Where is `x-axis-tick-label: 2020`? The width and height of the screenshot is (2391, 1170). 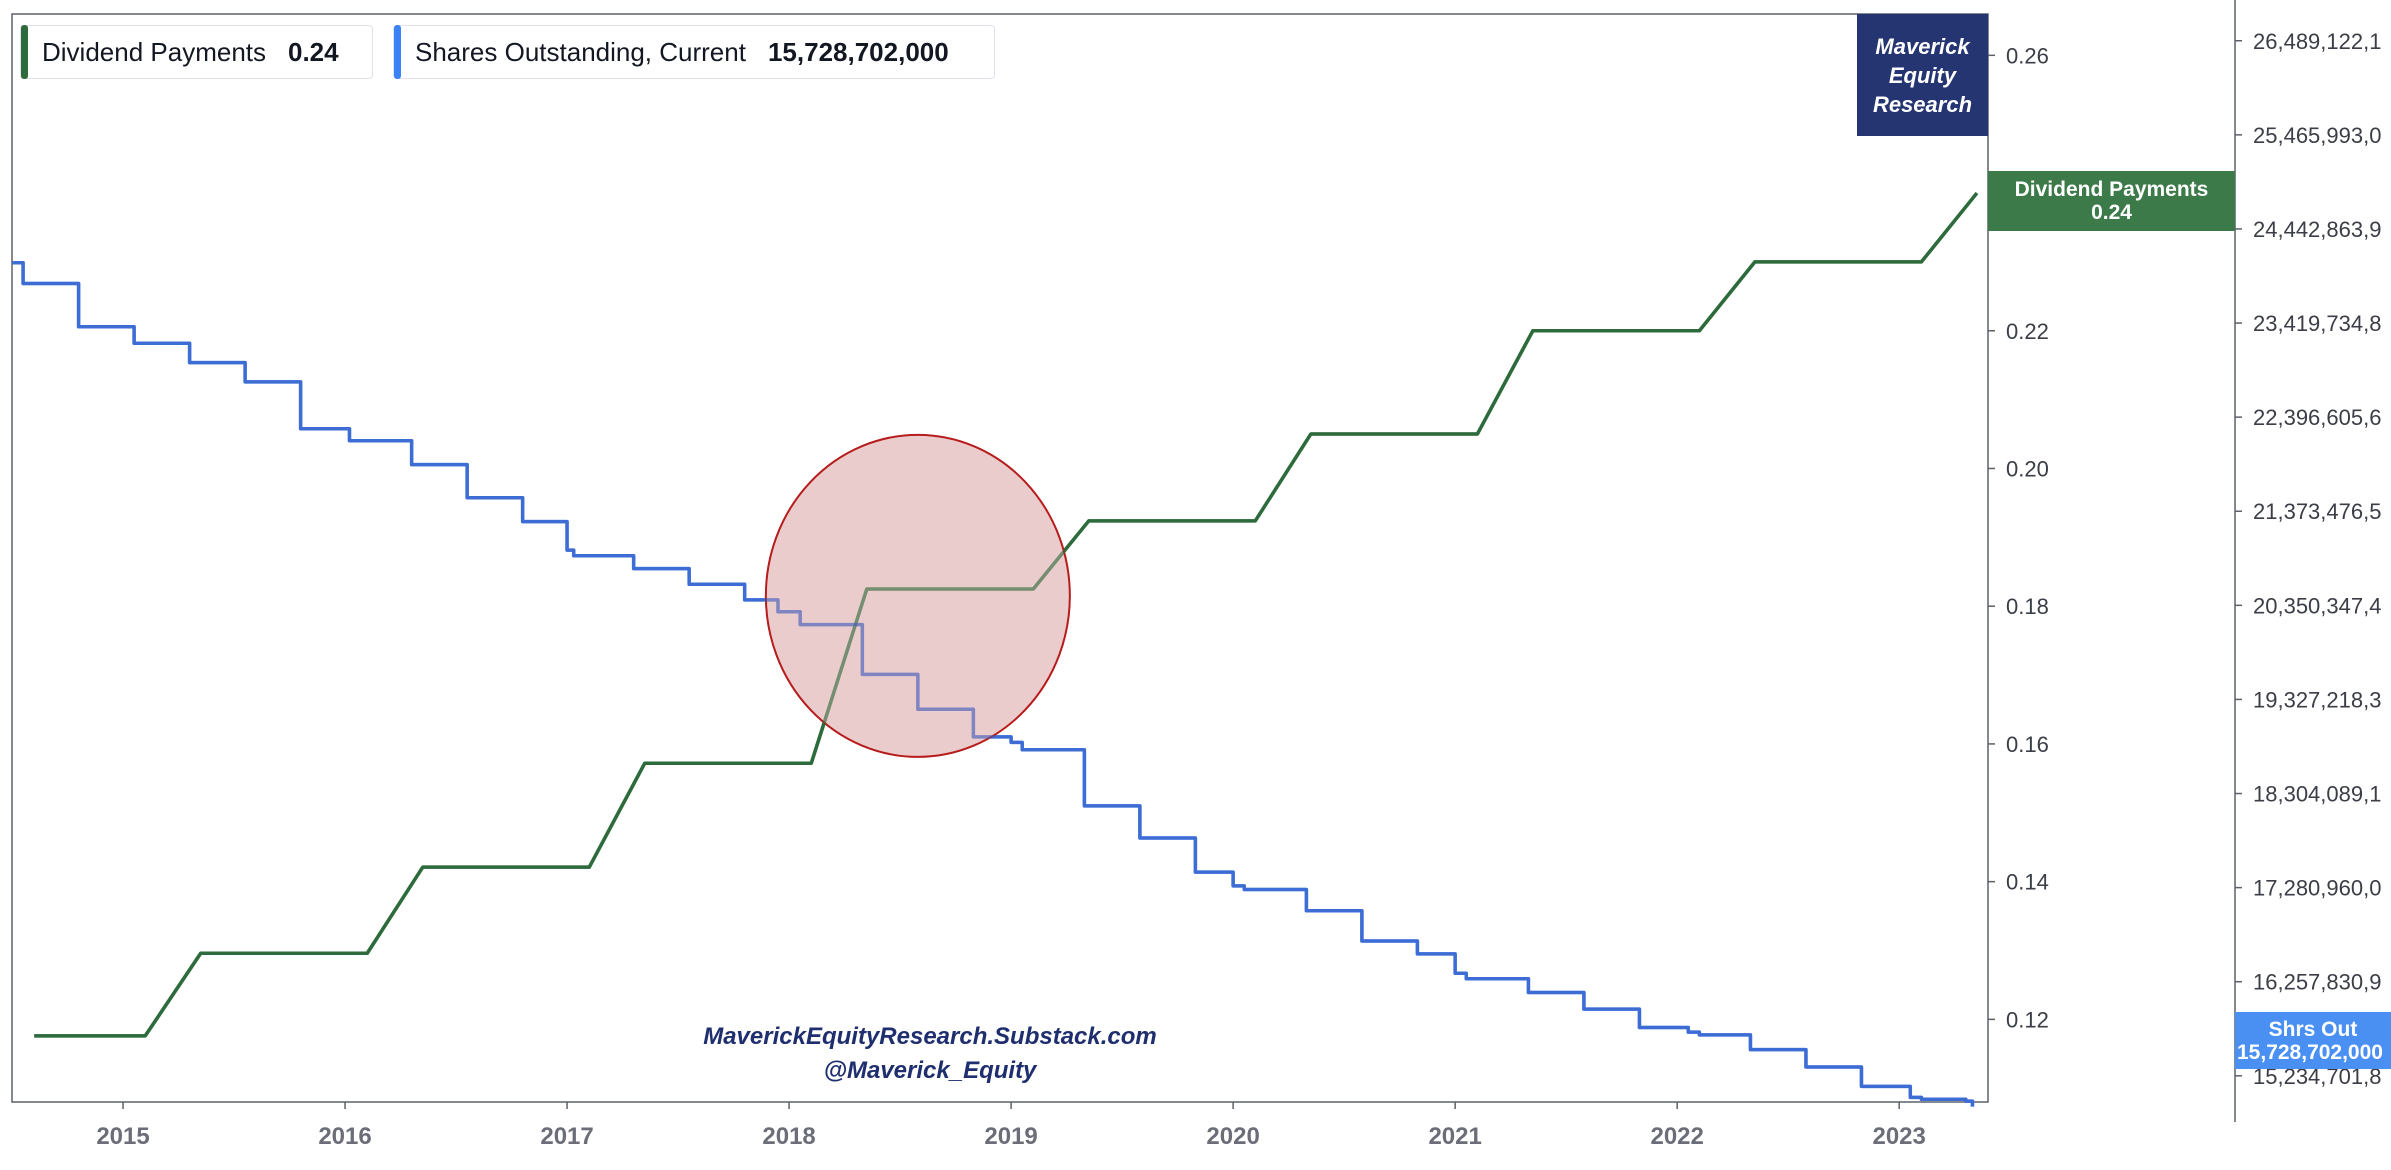 x-axis-tick-label: 2020 is located at coordinates (1232, 1136).